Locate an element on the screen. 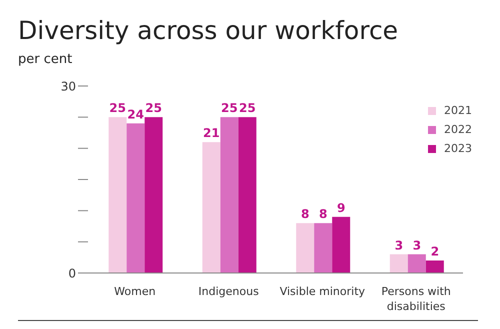 The image size is (500, 329). chart-subtitle: per cent is located at coordinates (45, 59).